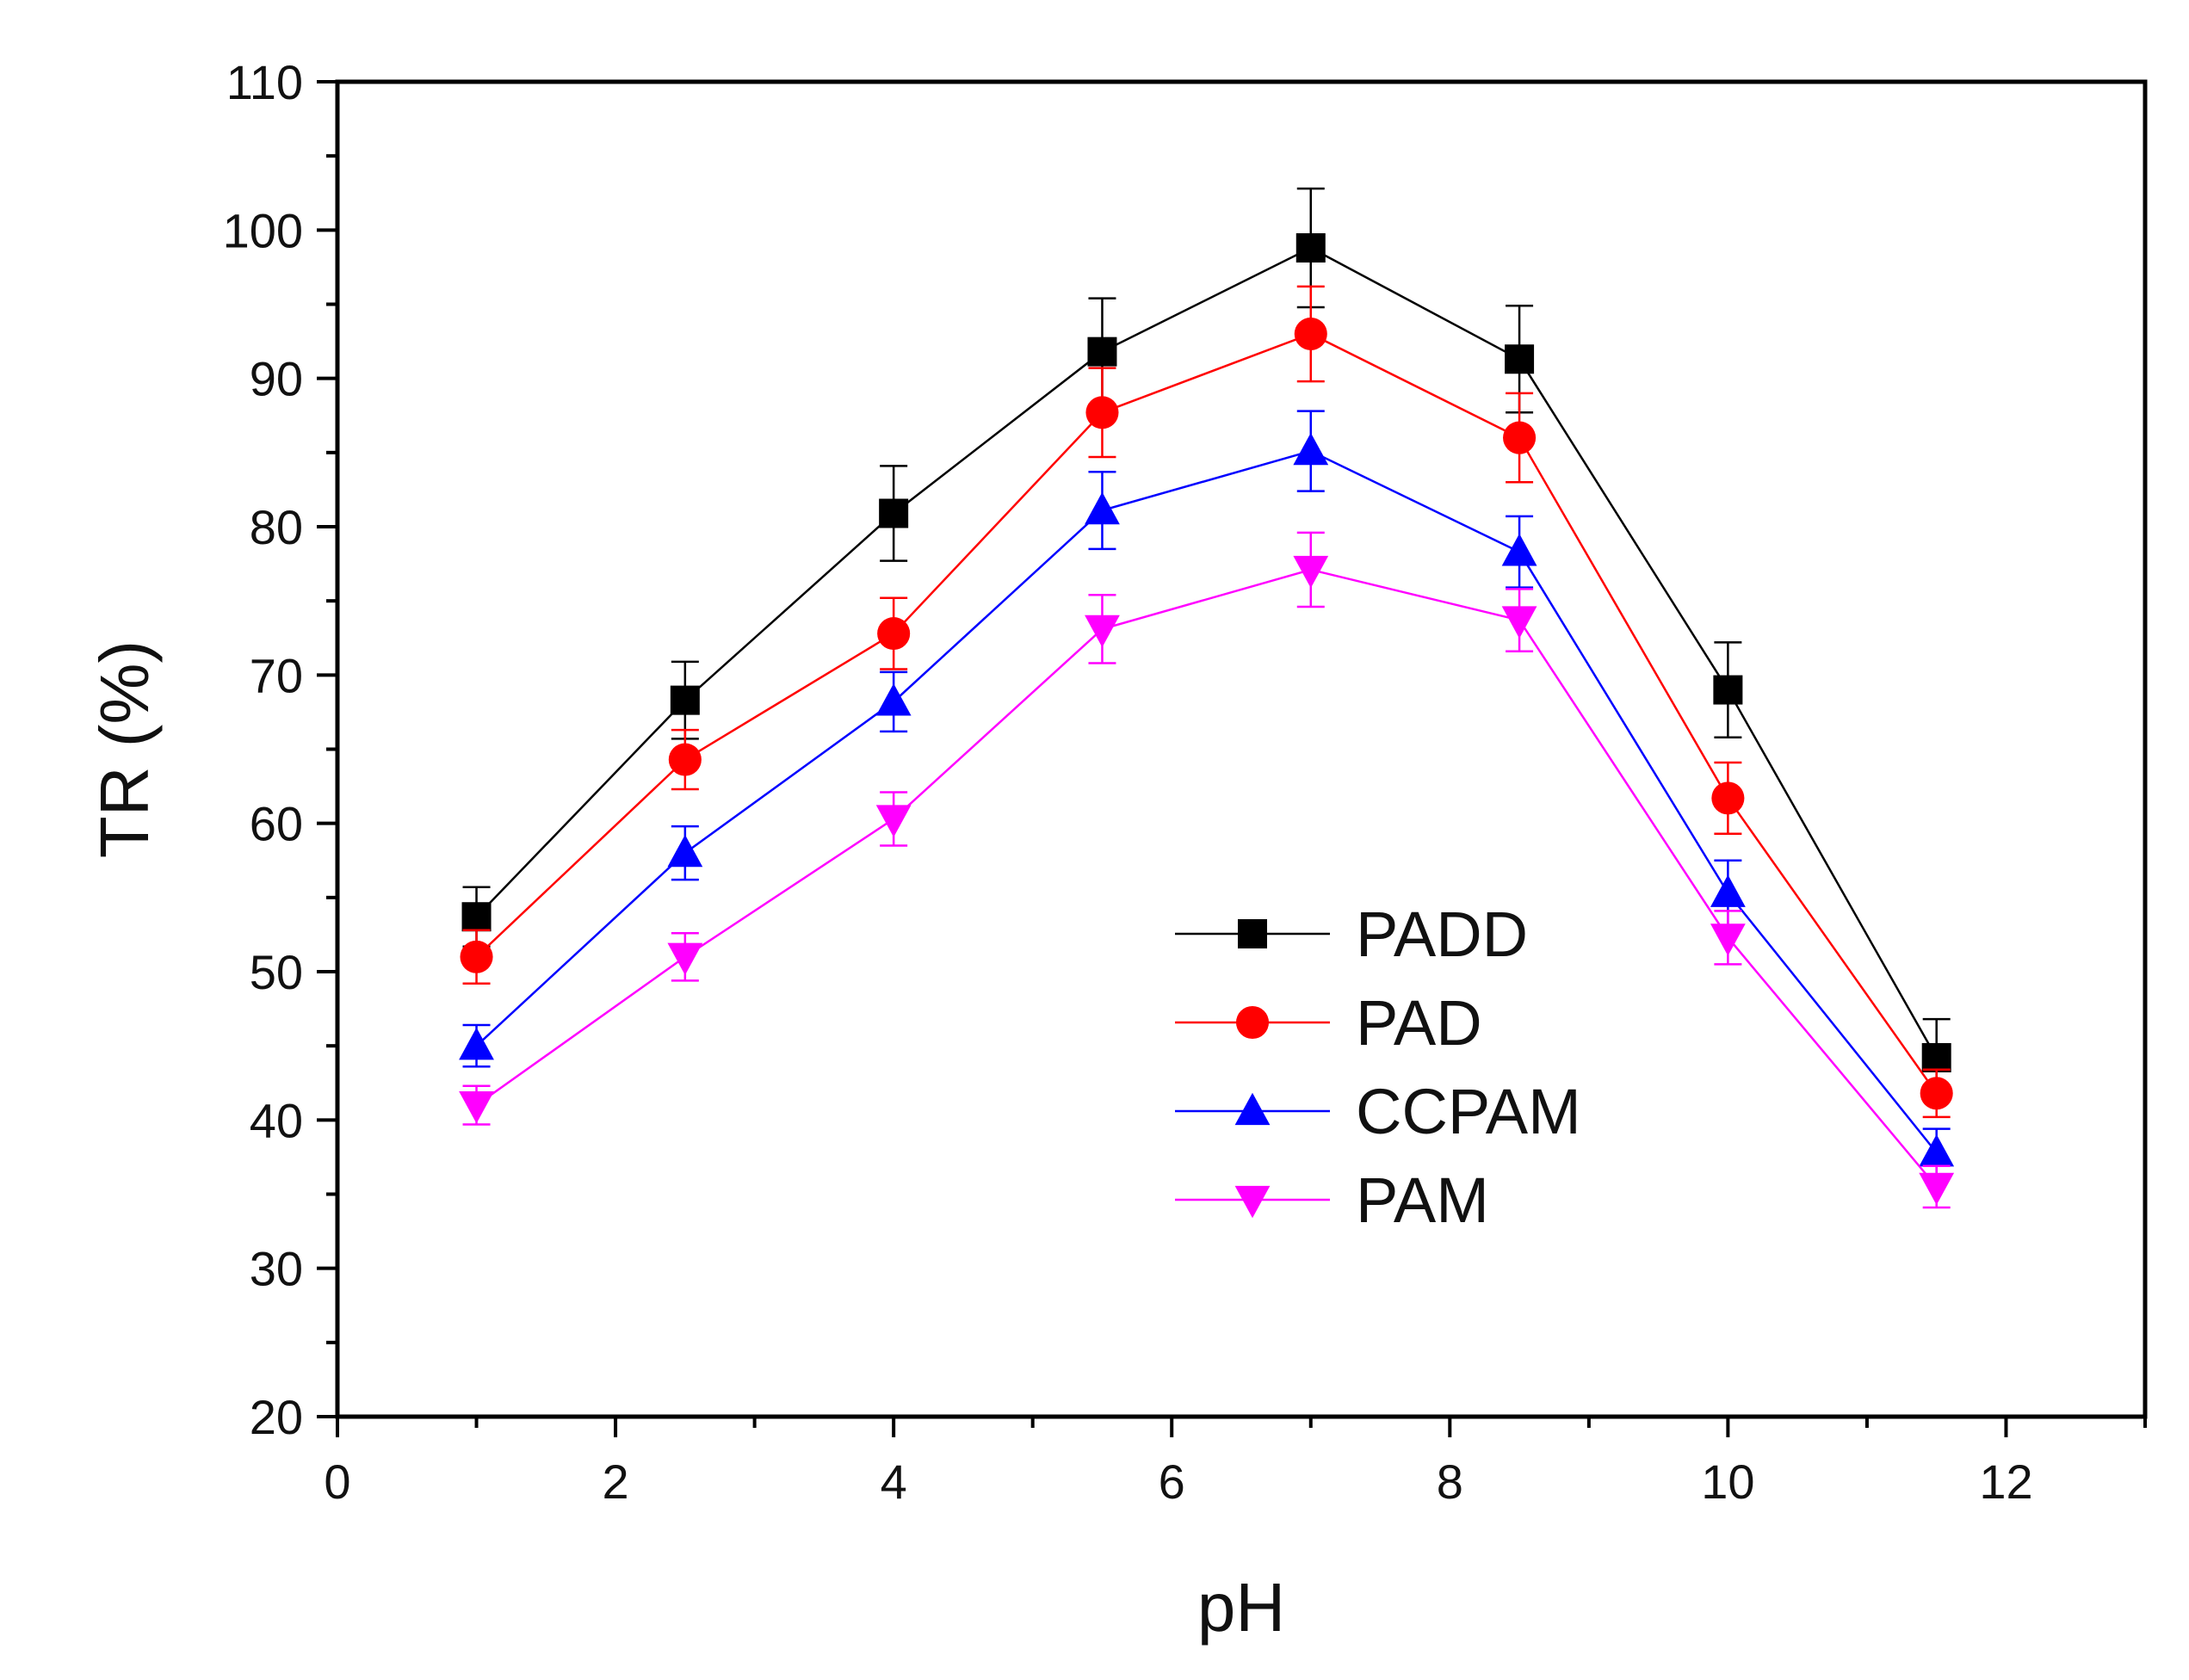 This screenshot has width=2189, height=1680. I want to click on y-tick-label: 100, so click(263, 230).